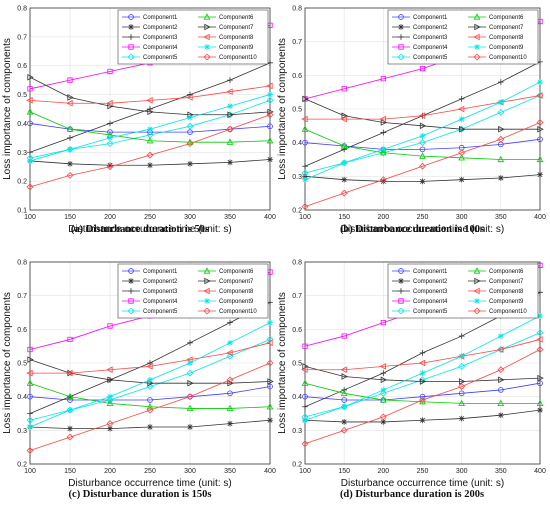 This screenshot has width=550, height=505. I want to click on series-Component9, so click(422, 131).